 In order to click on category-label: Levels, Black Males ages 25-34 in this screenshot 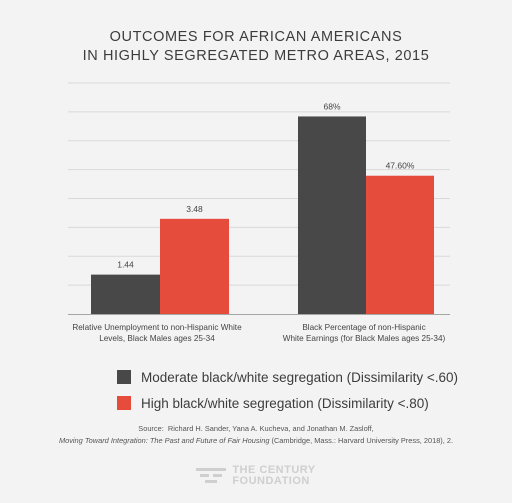, I will do `click(157, 338)`.